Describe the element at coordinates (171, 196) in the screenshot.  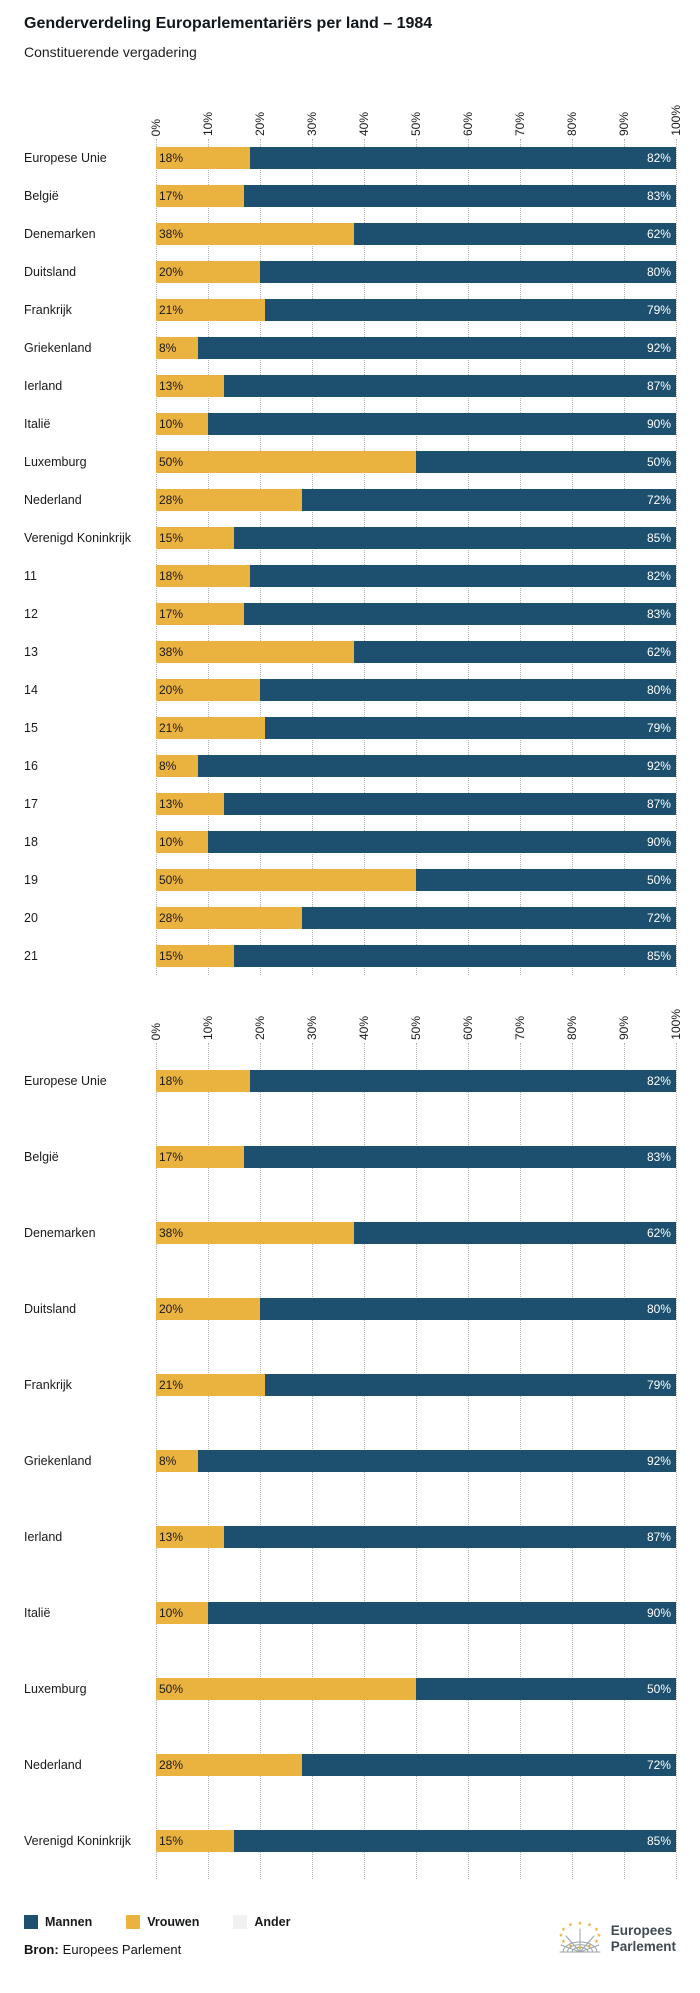
I see `value-label-vrouwen: 17%` at that location.